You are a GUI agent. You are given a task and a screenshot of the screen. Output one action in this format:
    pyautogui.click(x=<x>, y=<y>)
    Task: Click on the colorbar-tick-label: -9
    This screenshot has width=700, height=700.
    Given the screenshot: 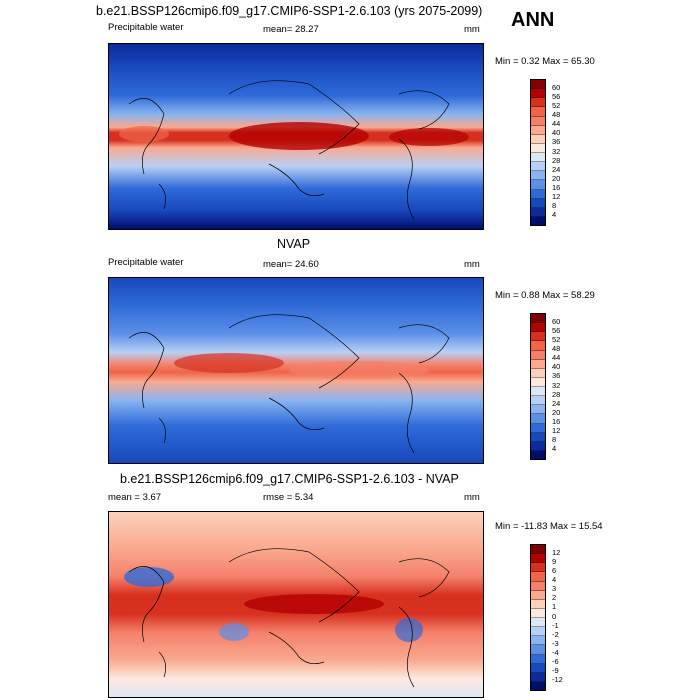 What is the action you would take?
    pyautogui.click(x=555, y=670)
    